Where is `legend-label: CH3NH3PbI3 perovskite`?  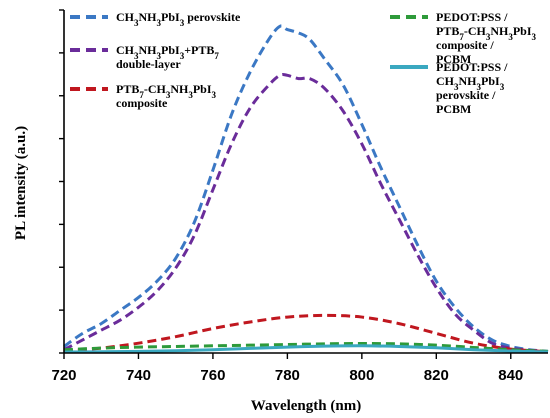 legend-label: CH3NH3PbI3 perovskite is located at coordinates (178, 19).